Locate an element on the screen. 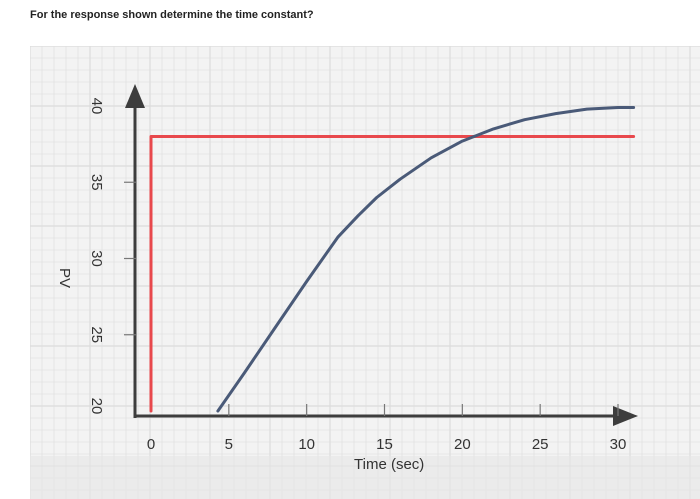 This screenshot has height=499, width=700. y-tick-label: 25 is located at coordinates (96, 334).